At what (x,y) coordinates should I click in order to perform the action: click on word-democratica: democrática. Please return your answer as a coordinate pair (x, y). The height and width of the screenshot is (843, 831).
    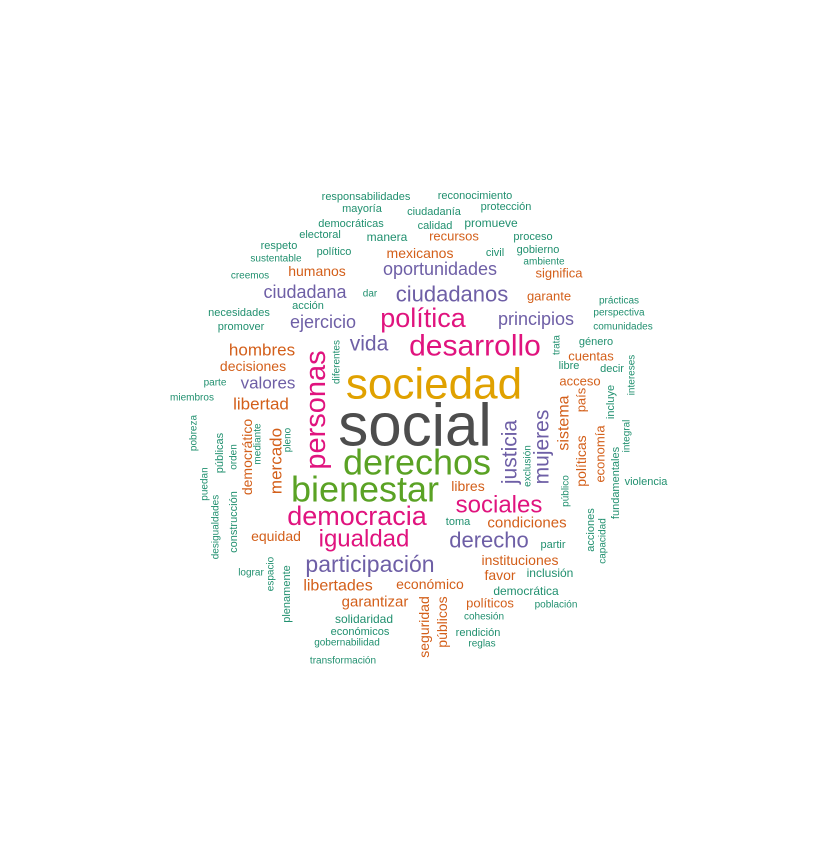
    Looking at the image, I should click on (526, 591).